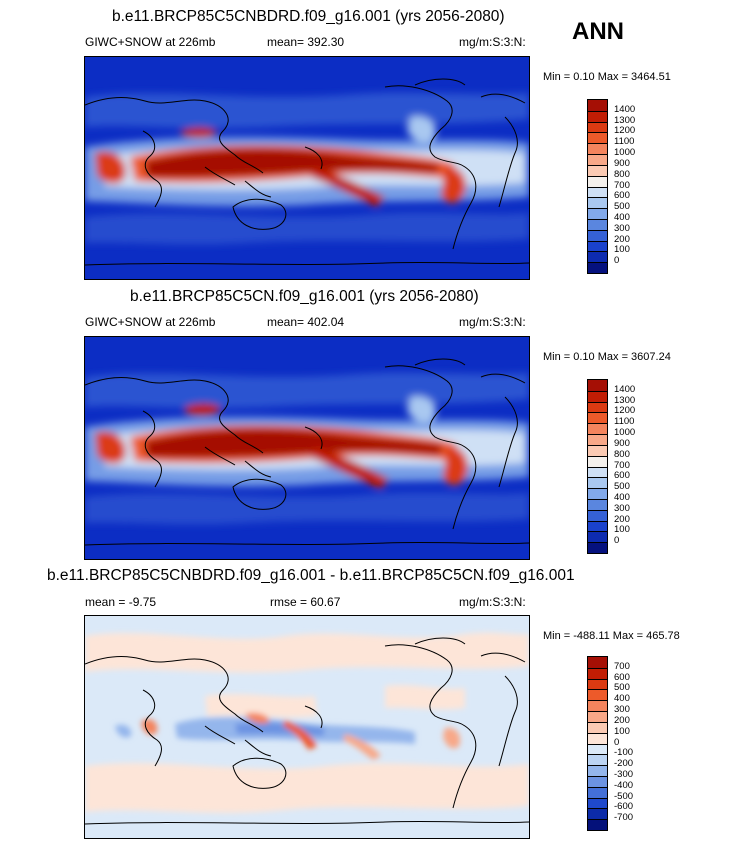 This screenshot has height=848, width=733. What do you see at coordinates (624, 753) in the screenshot?
I see `colorbar-tick-label: -100` at bounding box center [624, 753].